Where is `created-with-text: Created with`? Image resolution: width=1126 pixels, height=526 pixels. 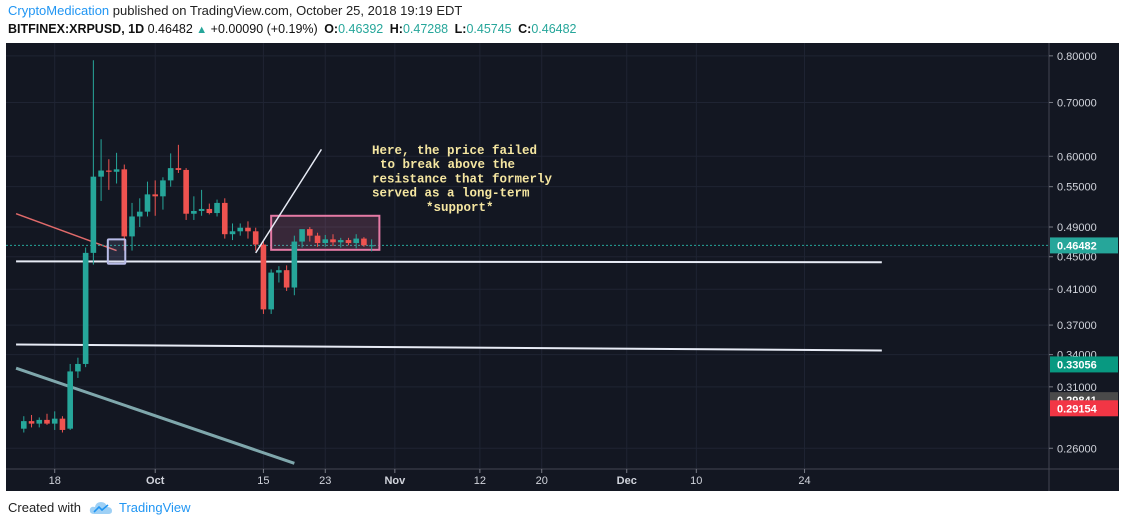
created-with-text: Created with is located at coordinates (44, 507).